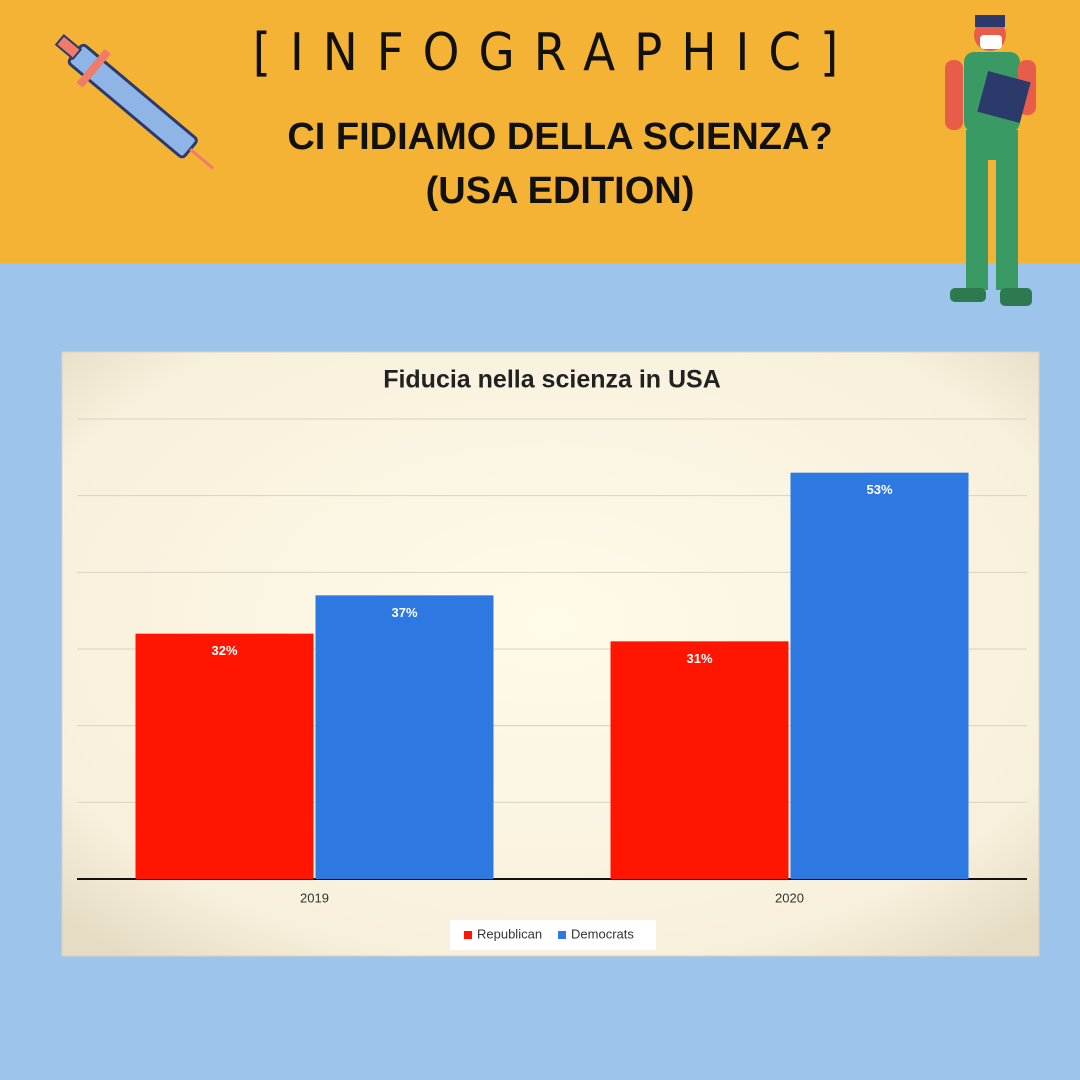  I want to click on value-label: 31%, so click(699, 658).